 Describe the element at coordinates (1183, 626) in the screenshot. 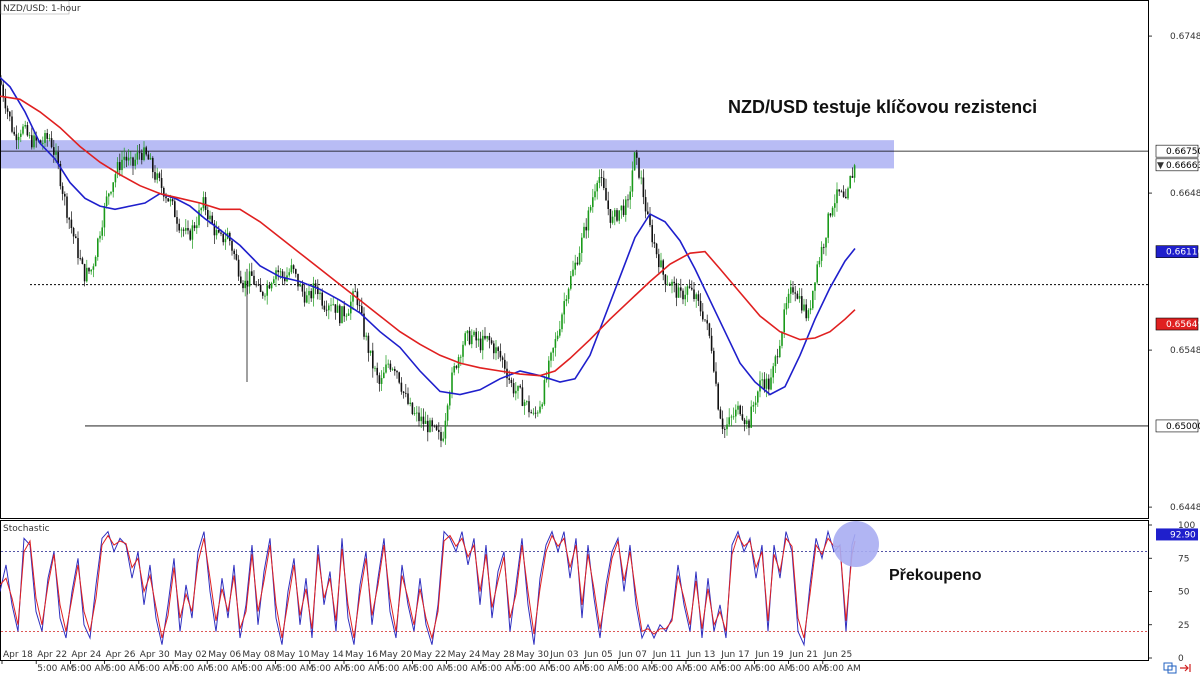

I see `stochastic-tick-label: 25` at that location.